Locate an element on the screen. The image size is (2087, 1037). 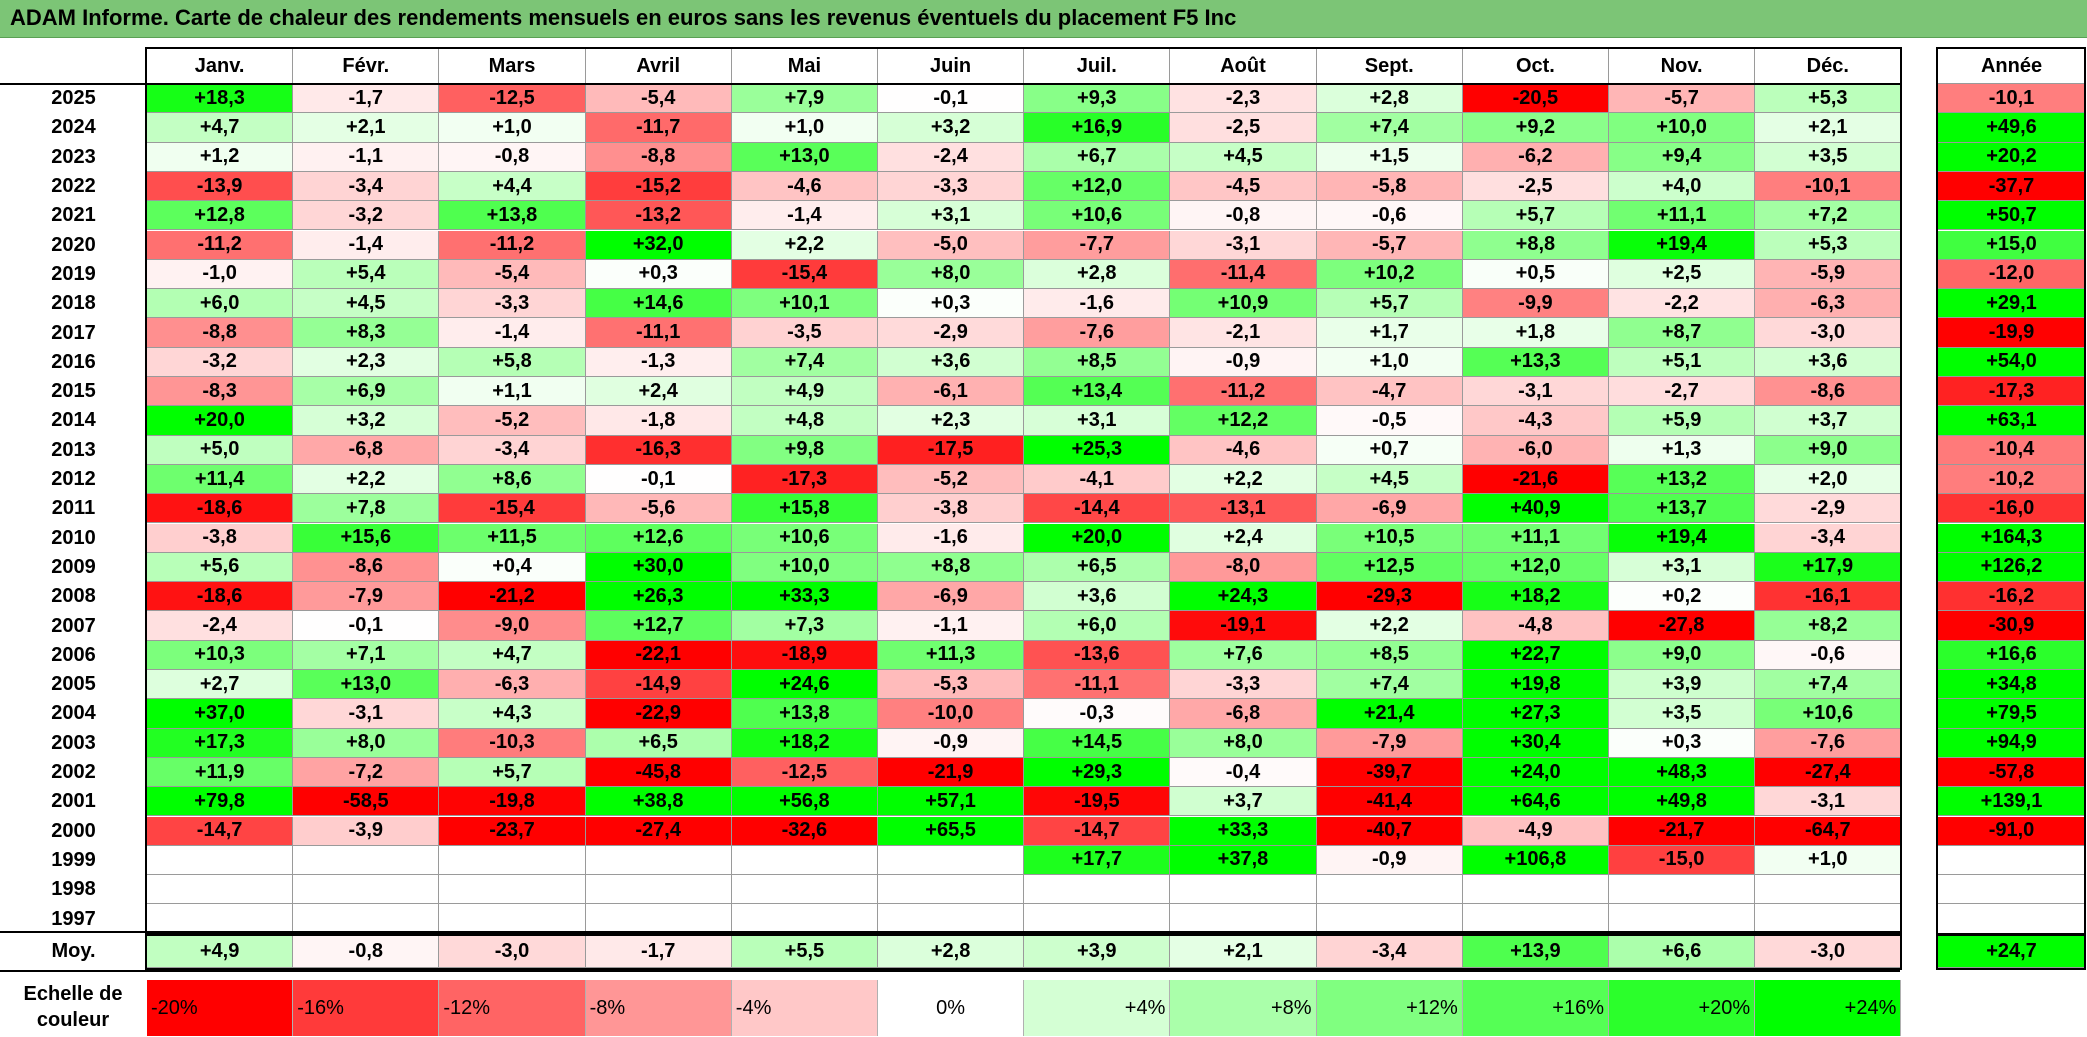
heatmap-cell: -3,0 is located at coordinates (1828, 333).